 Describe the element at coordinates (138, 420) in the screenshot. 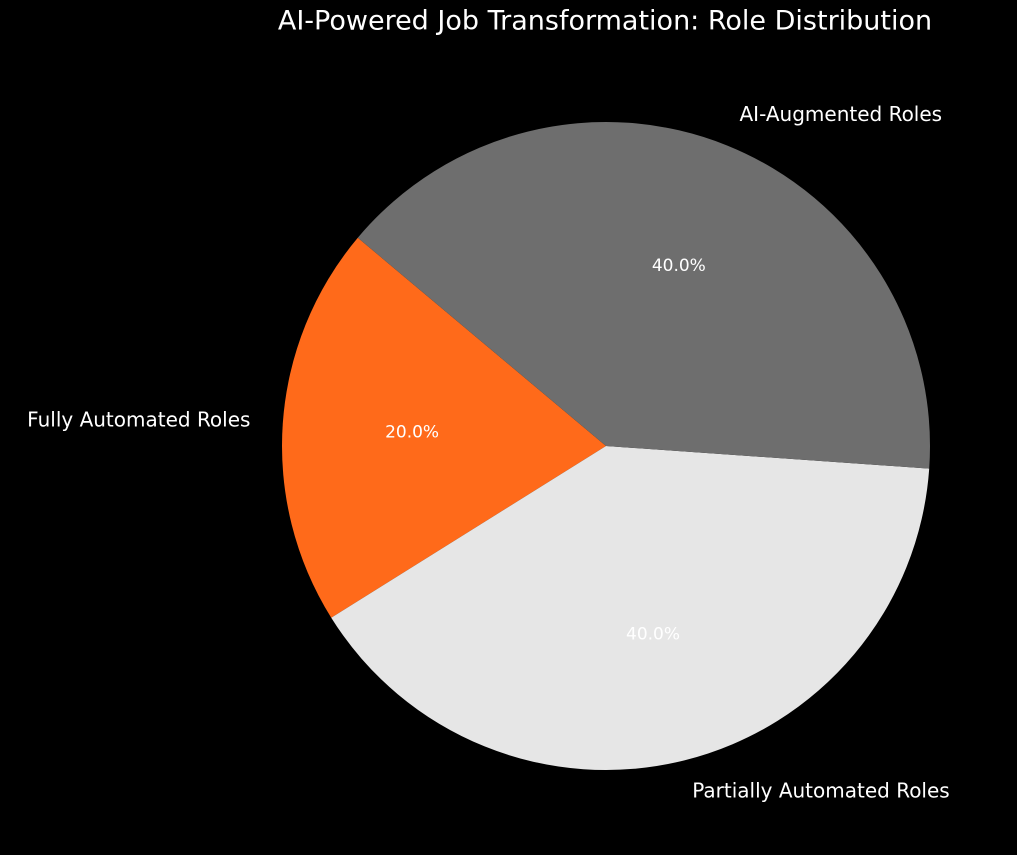

I see `slice-label: Fully Automated Roles` at that location.